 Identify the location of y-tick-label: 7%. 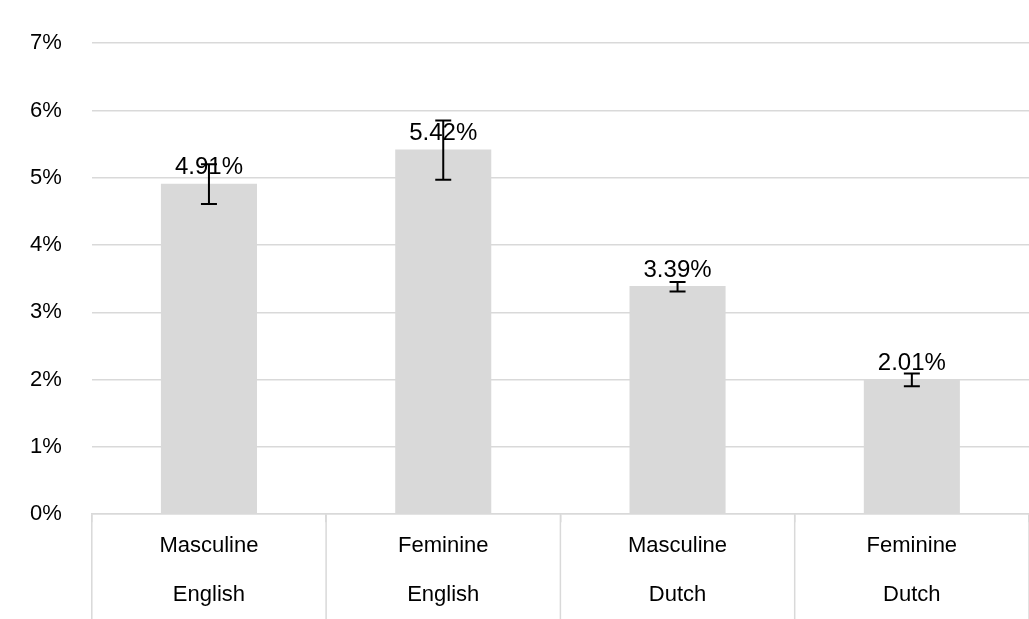
(46, 42).